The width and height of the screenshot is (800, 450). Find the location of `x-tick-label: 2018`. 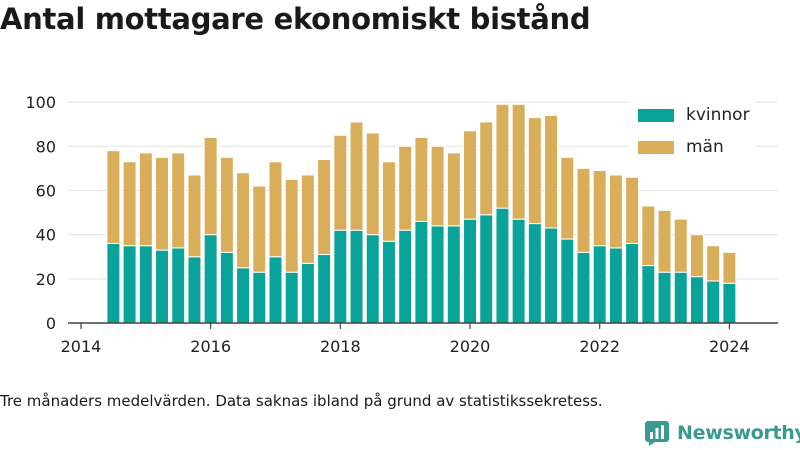

x-tick-label: 2018 is located at coordinates (340, 346).